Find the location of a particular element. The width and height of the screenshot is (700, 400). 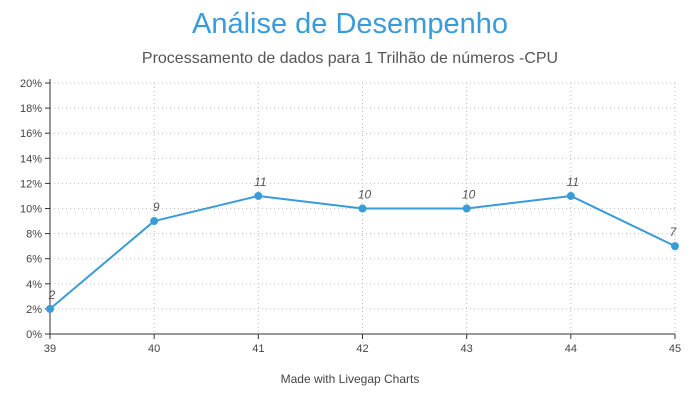

x-tick-labels: 39 40 41 42 43 44 45 is located at coordinates (362, 349).